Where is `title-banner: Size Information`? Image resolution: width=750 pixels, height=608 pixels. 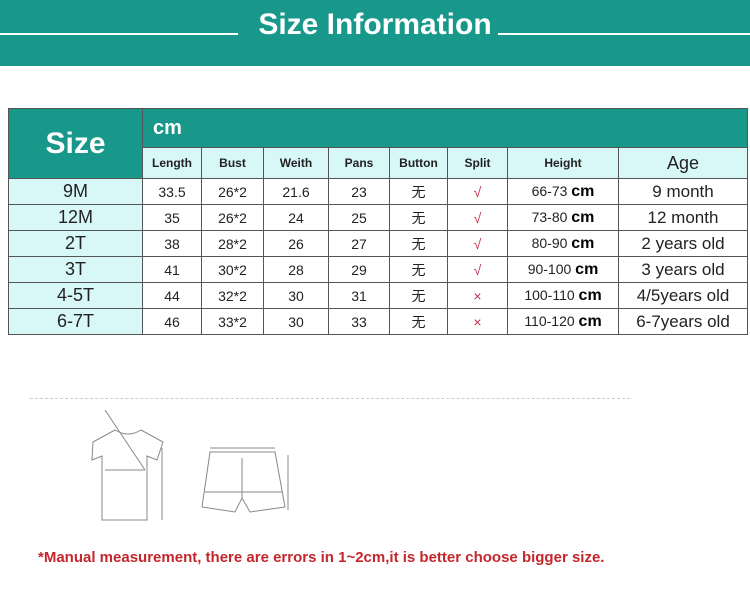 title-banner: Size Information is located at coordinates (375, 33).